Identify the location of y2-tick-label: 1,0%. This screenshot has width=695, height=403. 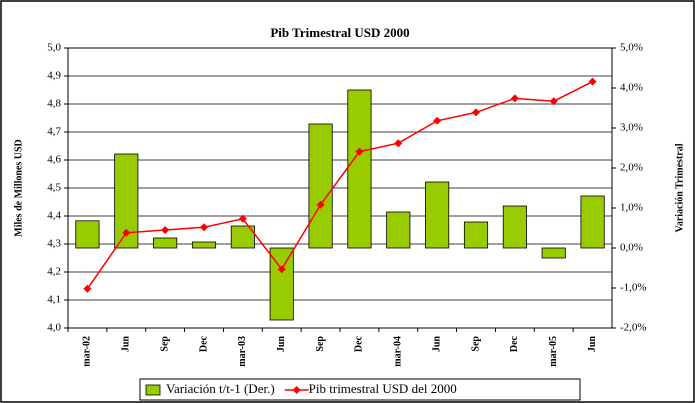
(631, 208).